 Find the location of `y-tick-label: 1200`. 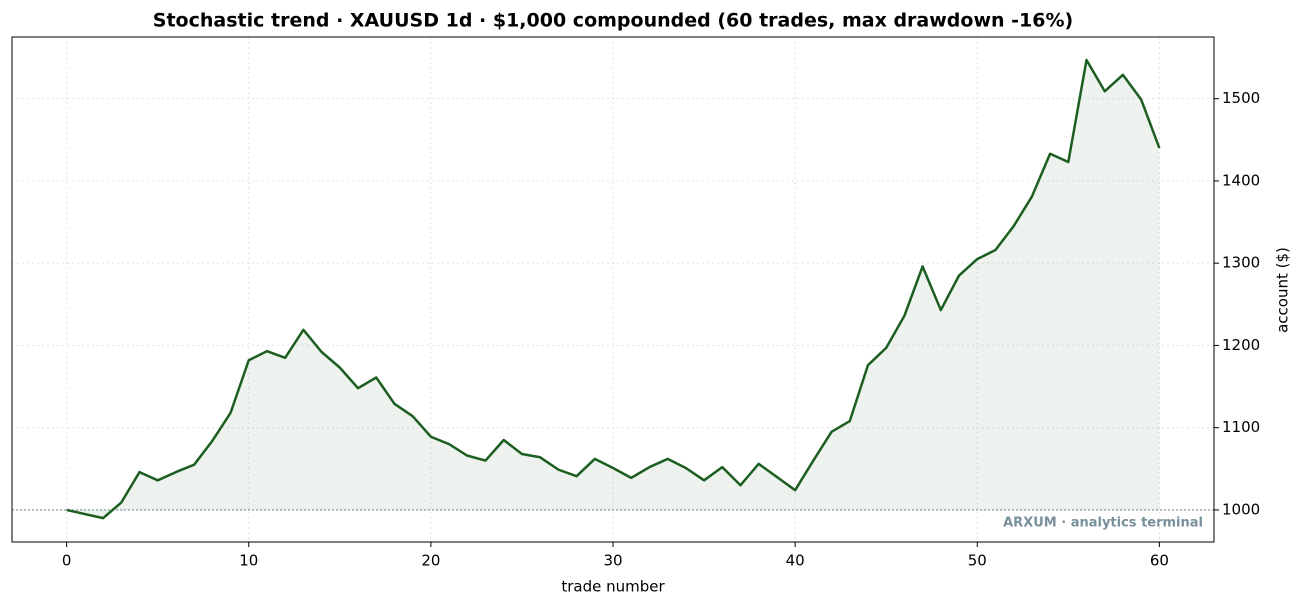

y-tick-label: 1200 is located at coordinates (1241, 345).